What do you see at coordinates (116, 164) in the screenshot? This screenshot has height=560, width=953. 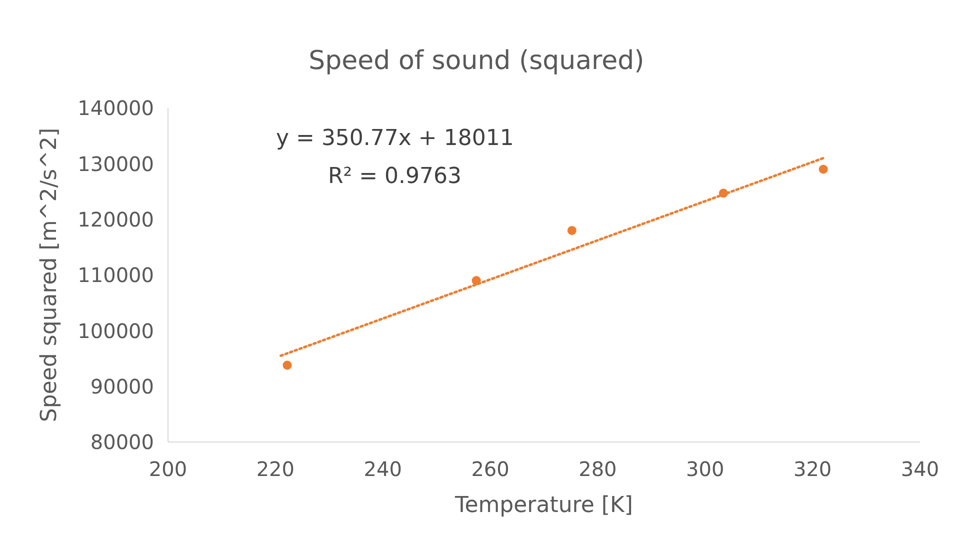 I see `y-tick-label: 130000` at bounding box center [116, 164].